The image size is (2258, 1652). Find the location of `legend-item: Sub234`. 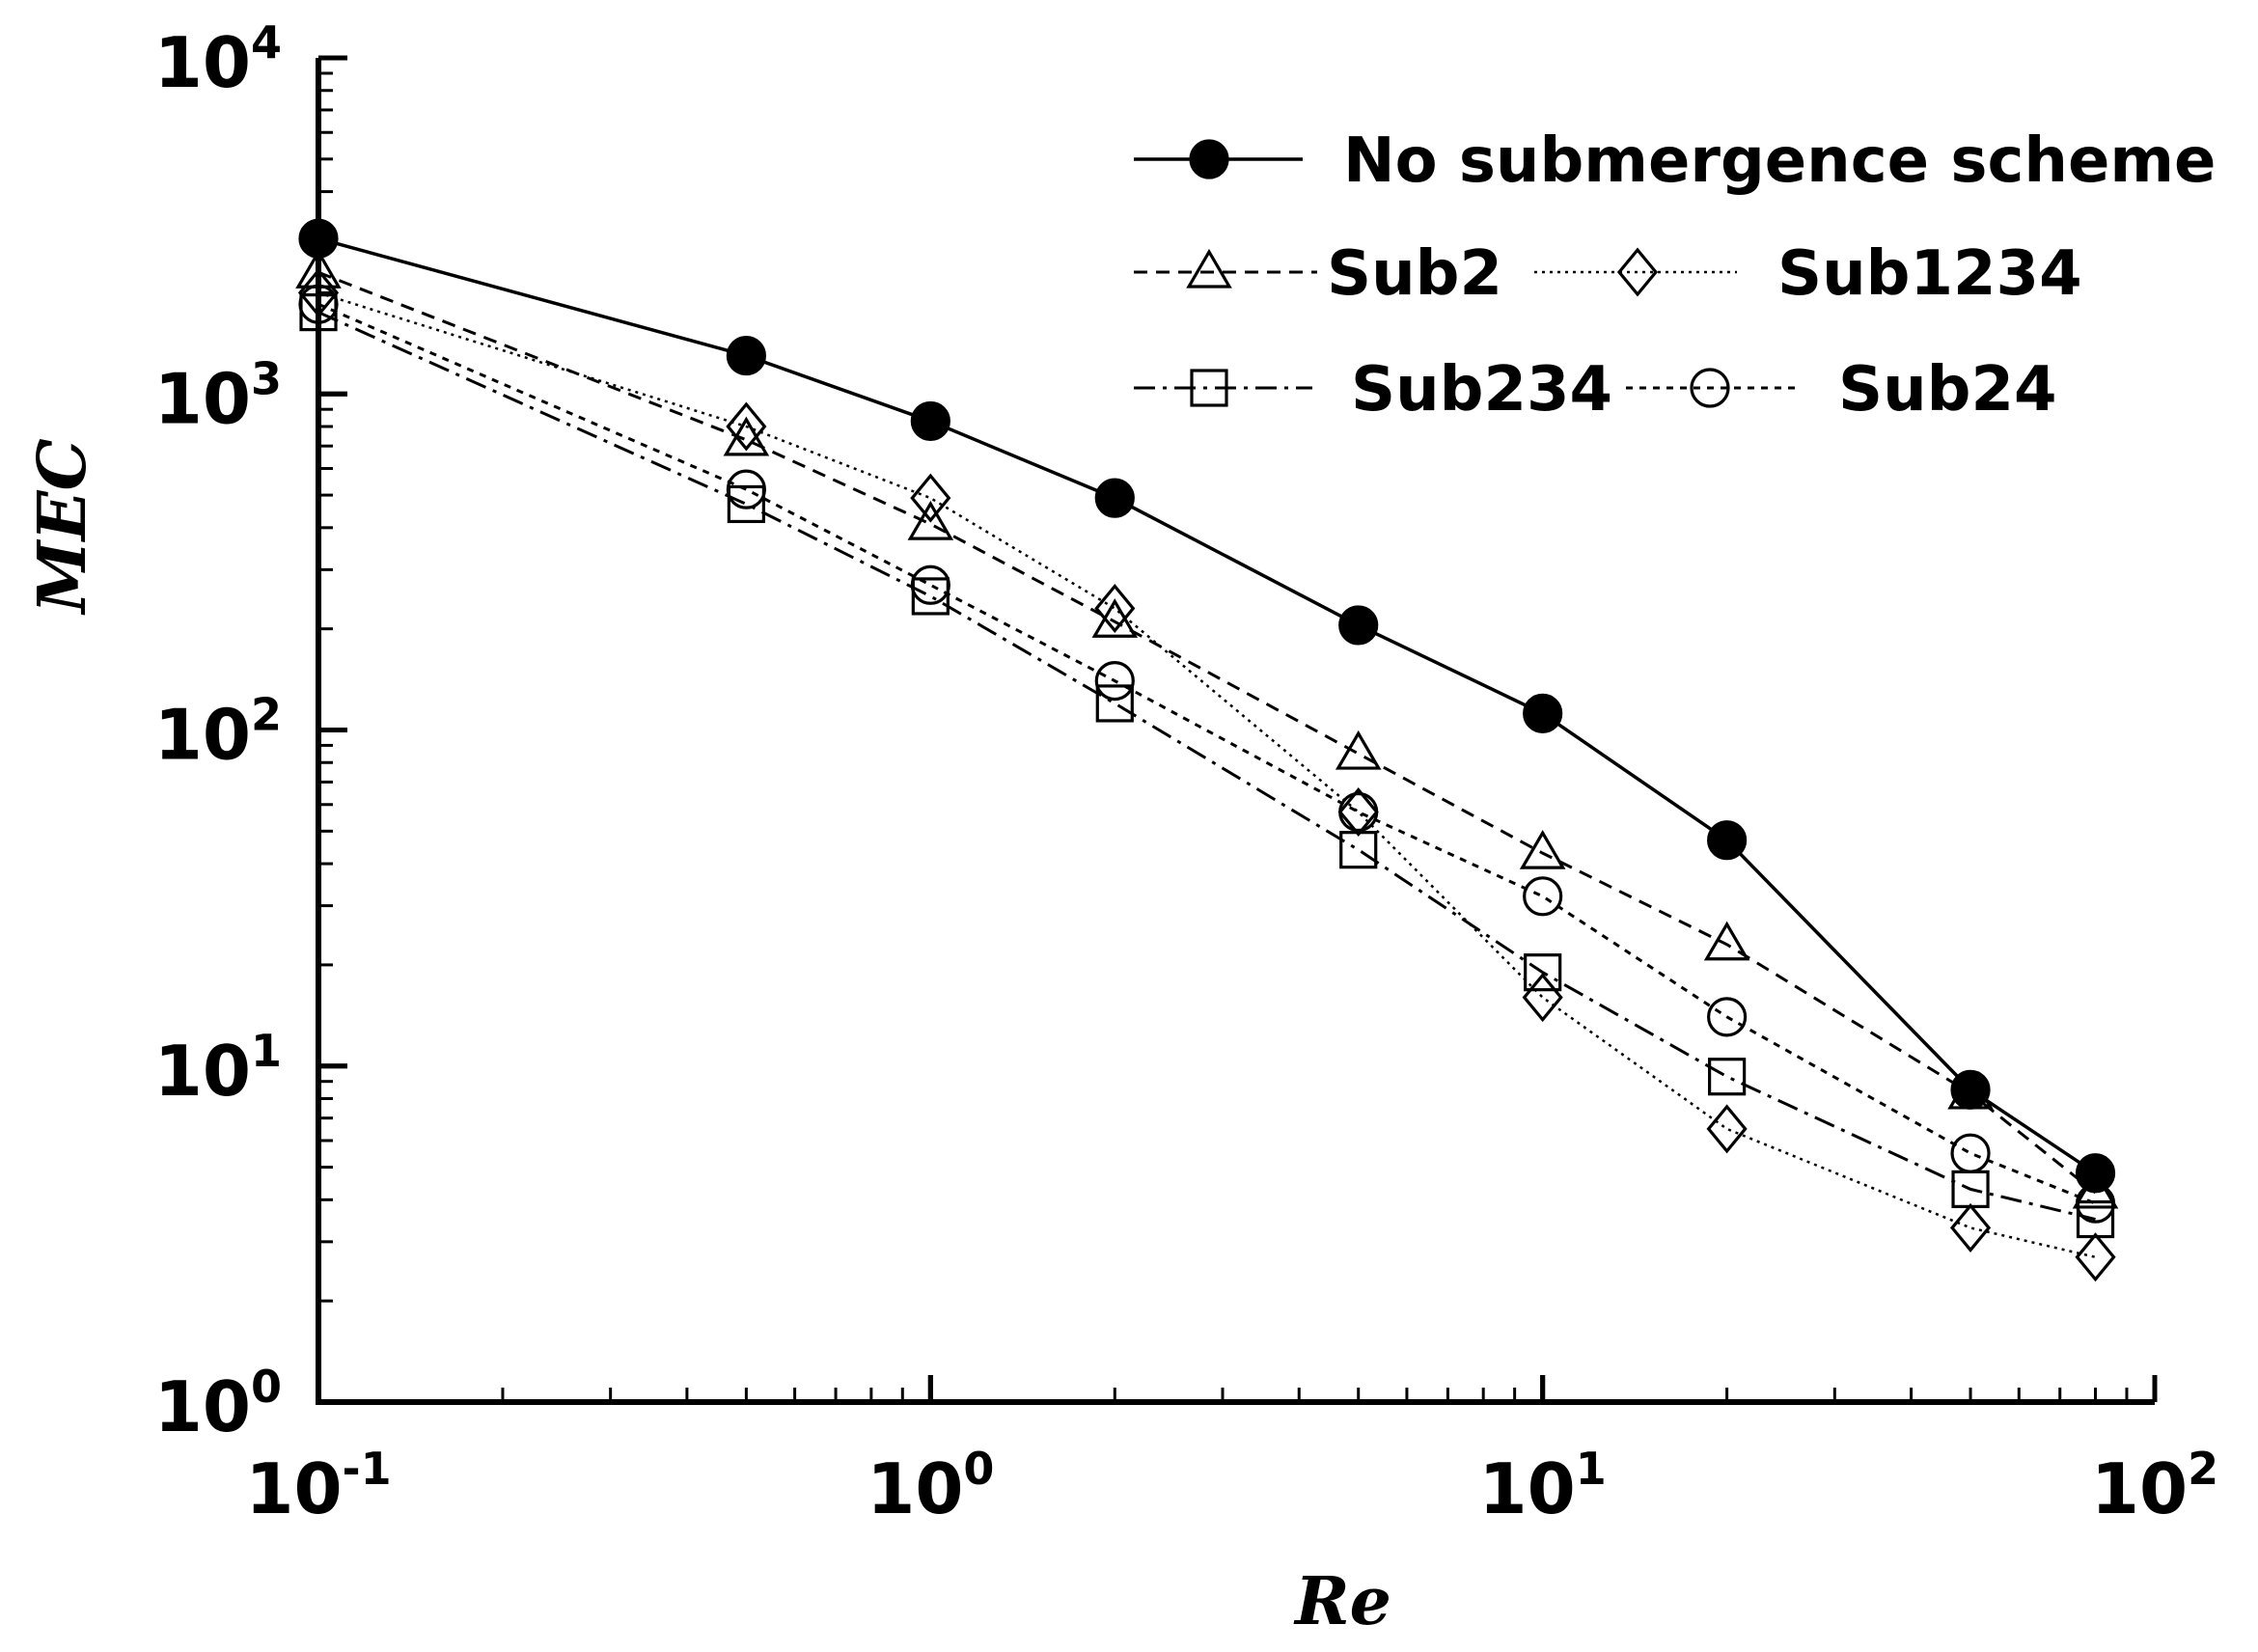

legend-item: Sub234 is located at coordinates (1373, 390).